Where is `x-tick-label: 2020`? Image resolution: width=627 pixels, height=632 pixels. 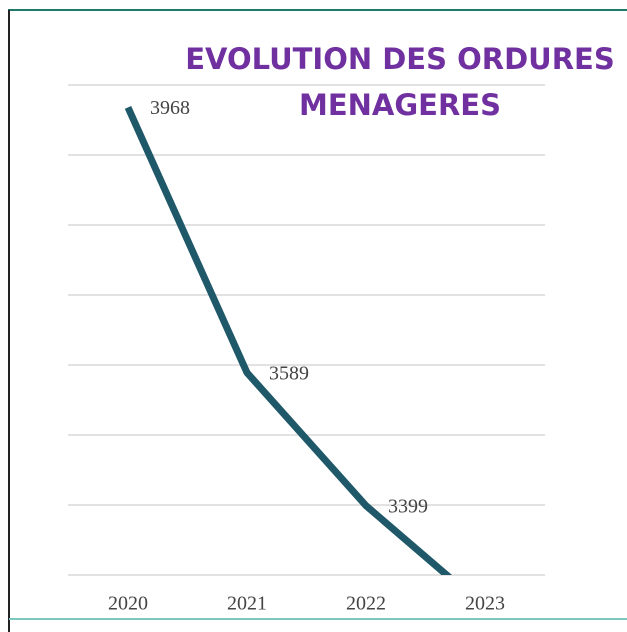 x-tick-label: 2020 is located at coordinates (128, 604).